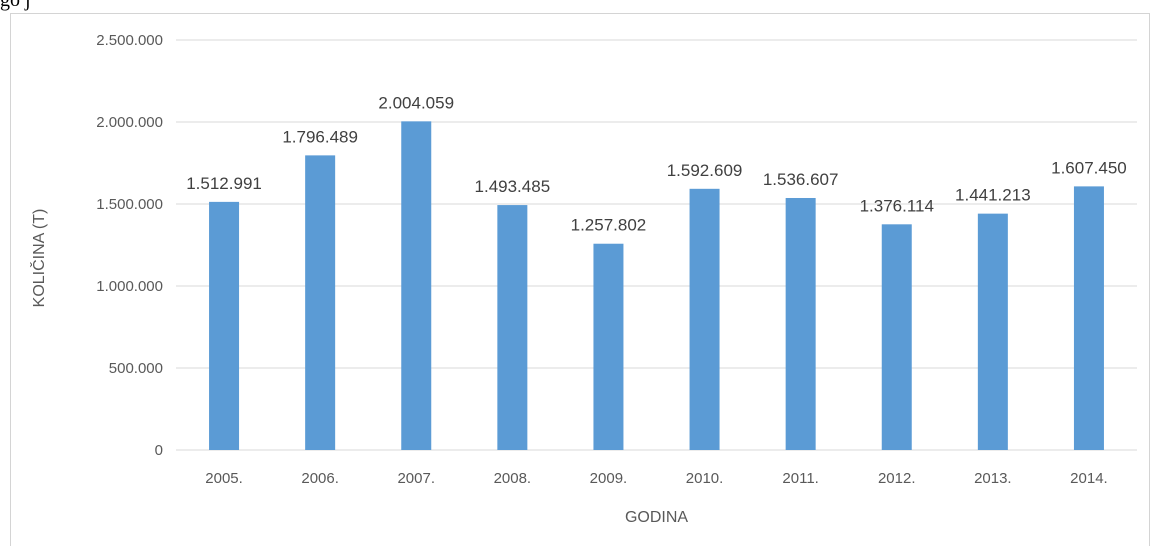 The height and width of the screenshot is (546, 1152). Describe the element at coordinates (320, 478) in the screenshot. I see `x-tick-label: 2006.` at that location.